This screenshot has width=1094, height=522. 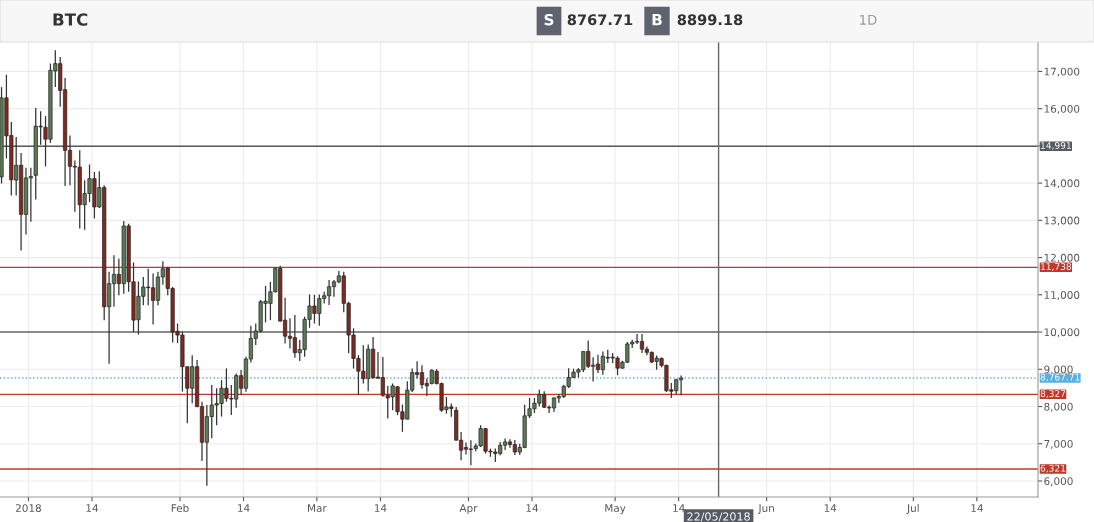 I want to click on y-tick-label: 7,000, so click(x=1058, y=444).